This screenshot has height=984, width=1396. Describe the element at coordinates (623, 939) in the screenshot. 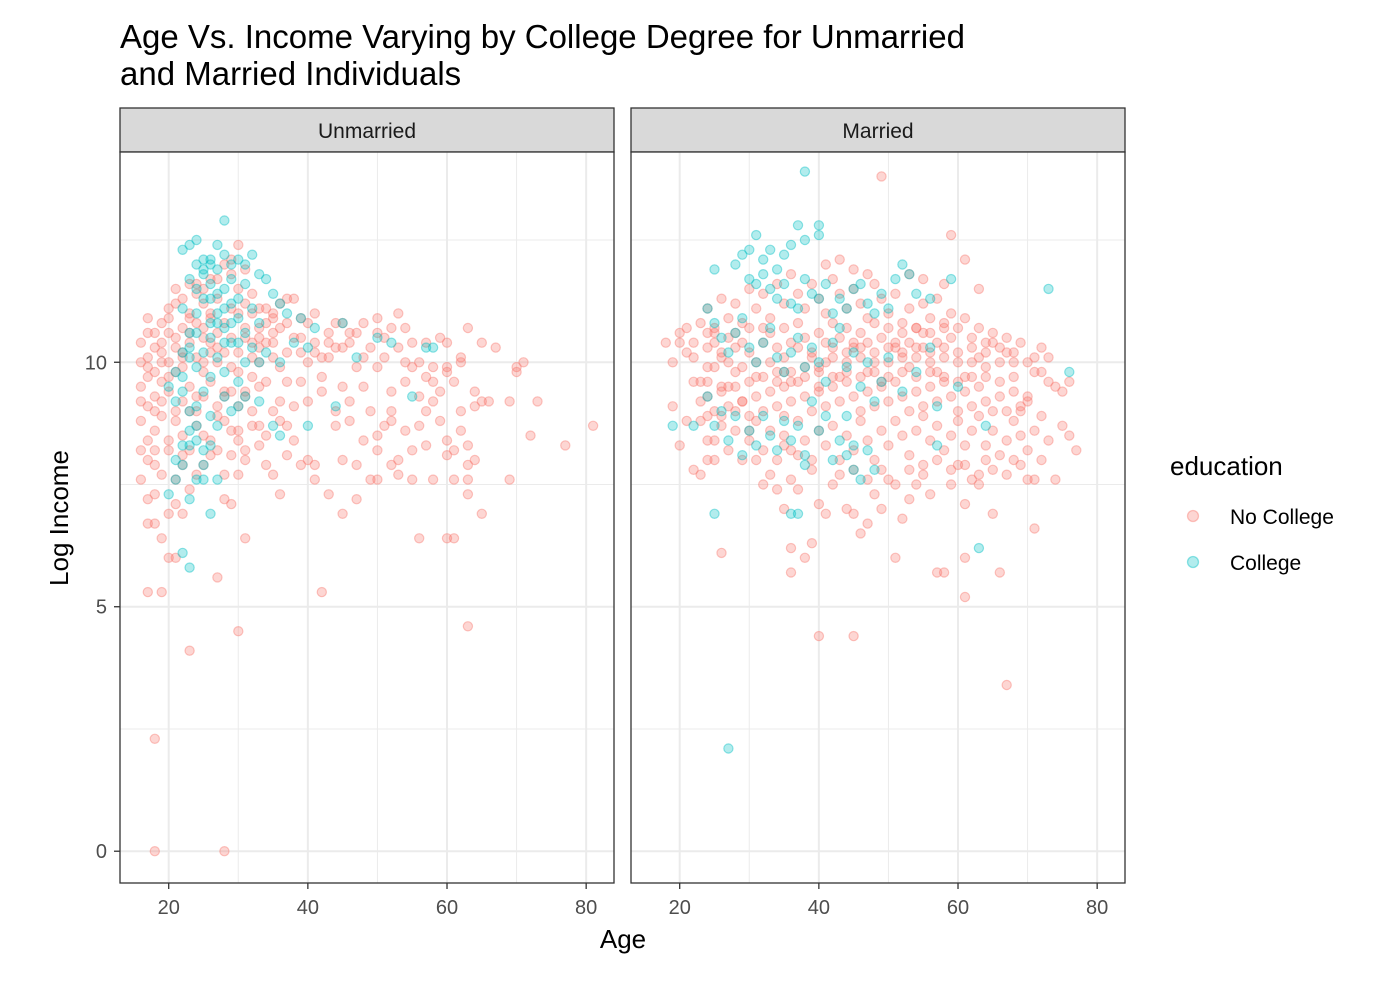

I see `x-axis-title: Age` at that location.